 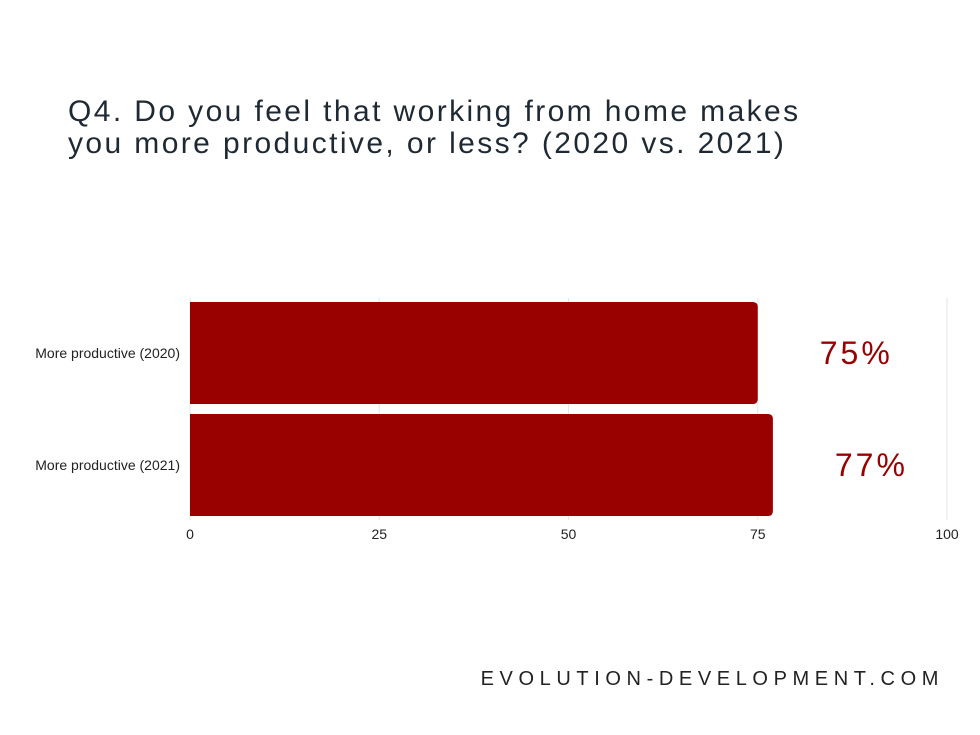 What do you see at coordinates (569, 534) in the screenshot?
I see `x-tick-label: 50` at bounding box center [569, 534].